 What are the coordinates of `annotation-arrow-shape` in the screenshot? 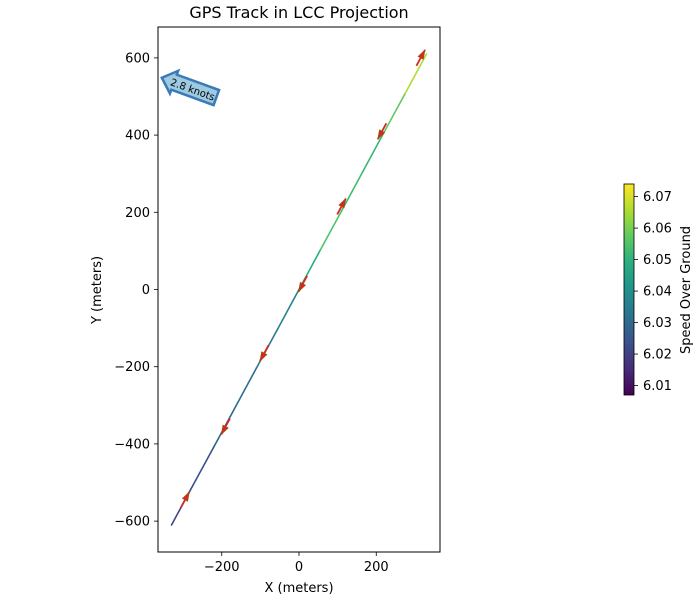 It's located at (190, 87).